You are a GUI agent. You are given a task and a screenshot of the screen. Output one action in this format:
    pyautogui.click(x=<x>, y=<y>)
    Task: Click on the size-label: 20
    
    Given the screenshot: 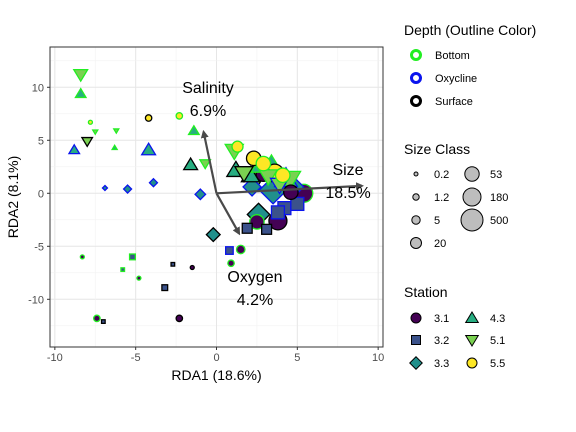 What is the action you would take?
    pyautogui.click(x=440, y=244)
    